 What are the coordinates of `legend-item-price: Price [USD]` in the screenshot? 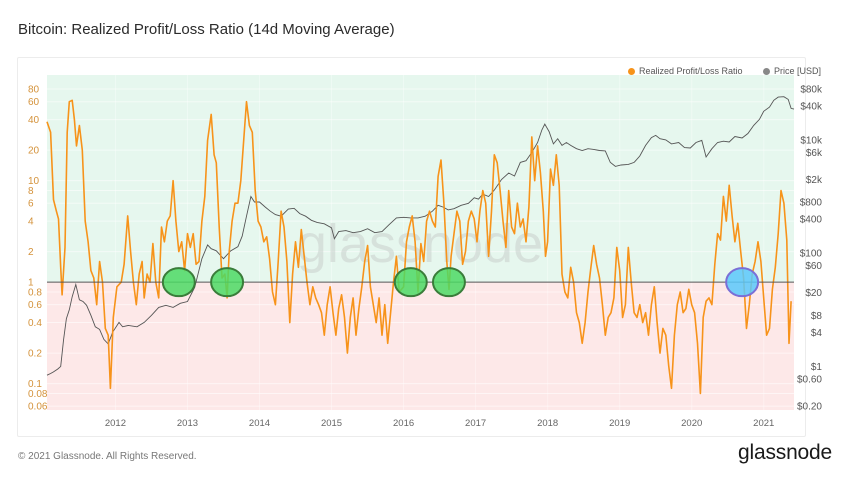 It's located at (792, 71).